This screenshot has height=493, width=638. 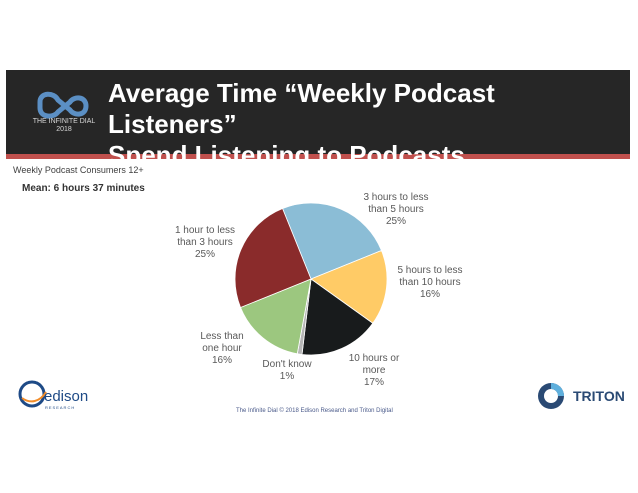 I want to click on title-line-1: Average Time “Weekly Podcast Listeners”, so click(x=301, y=108).